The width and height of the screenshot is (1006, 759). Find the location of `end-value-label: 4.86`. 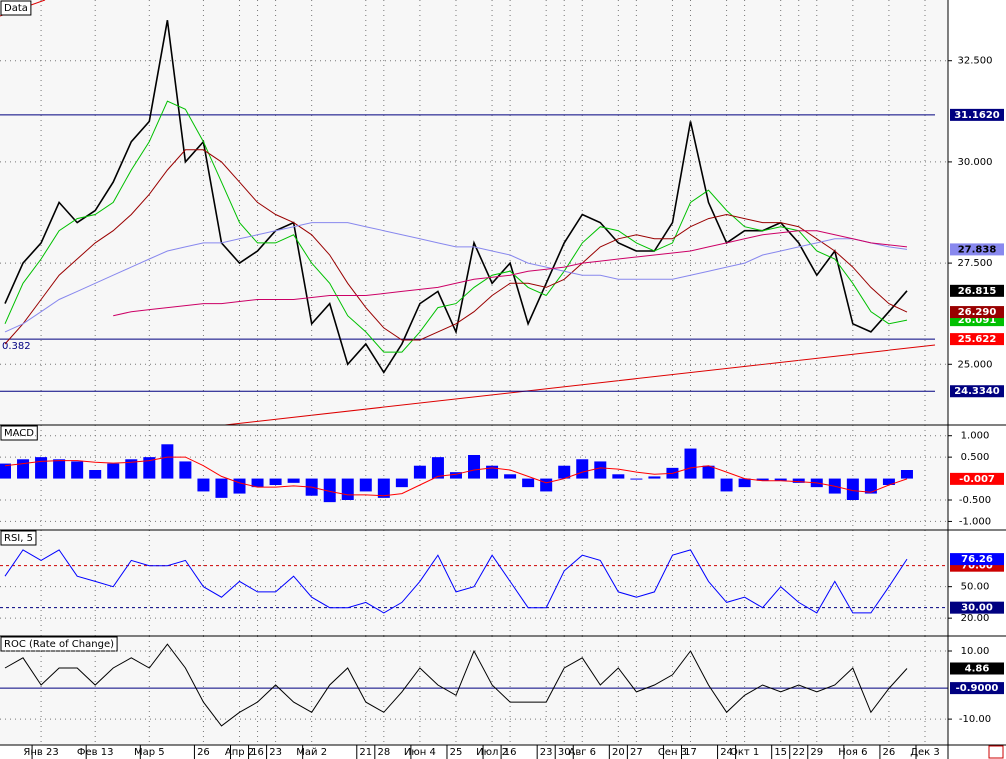

end-value-label: 4.86 is located at coordinates (977, 668).